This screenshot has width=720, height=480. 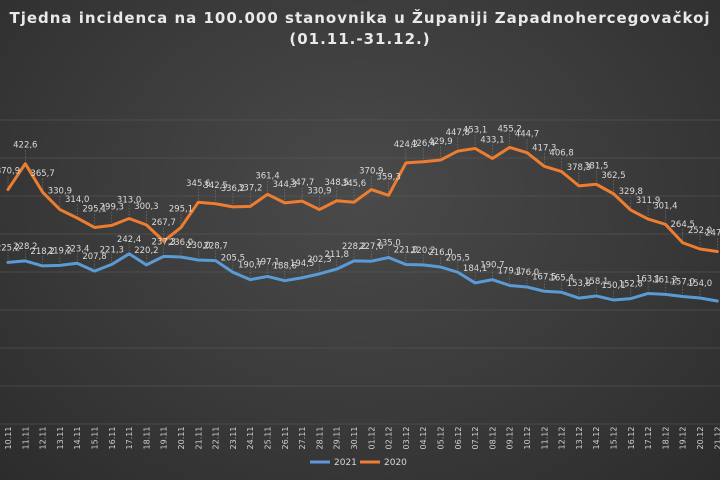 What do you see at coordinates (60, 251) in the screenshot?
I see `data-label-2021: 219,2` at bounding box center [60, 251].